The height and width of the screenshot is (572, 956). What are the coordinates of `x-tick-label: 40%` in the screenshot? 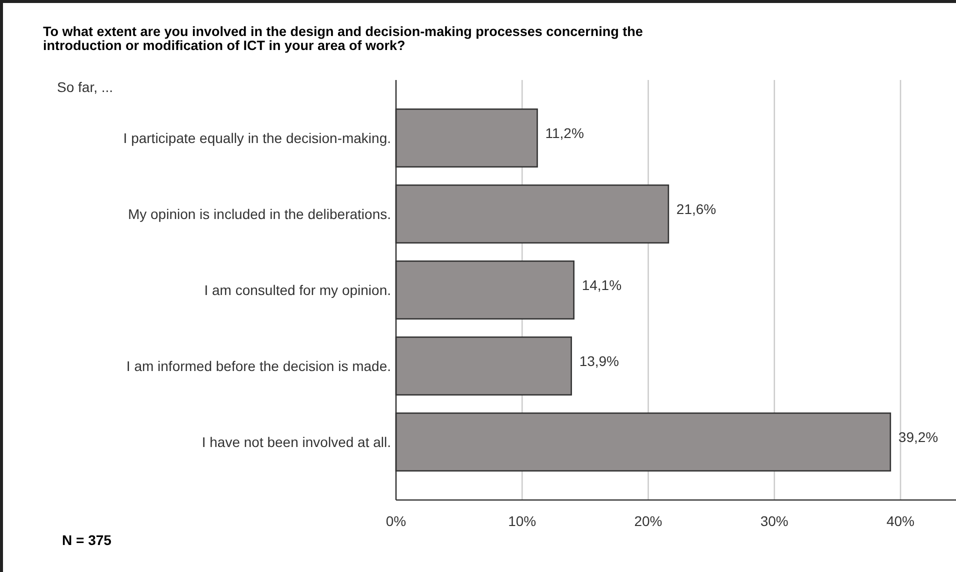 It's located at (900, 521).